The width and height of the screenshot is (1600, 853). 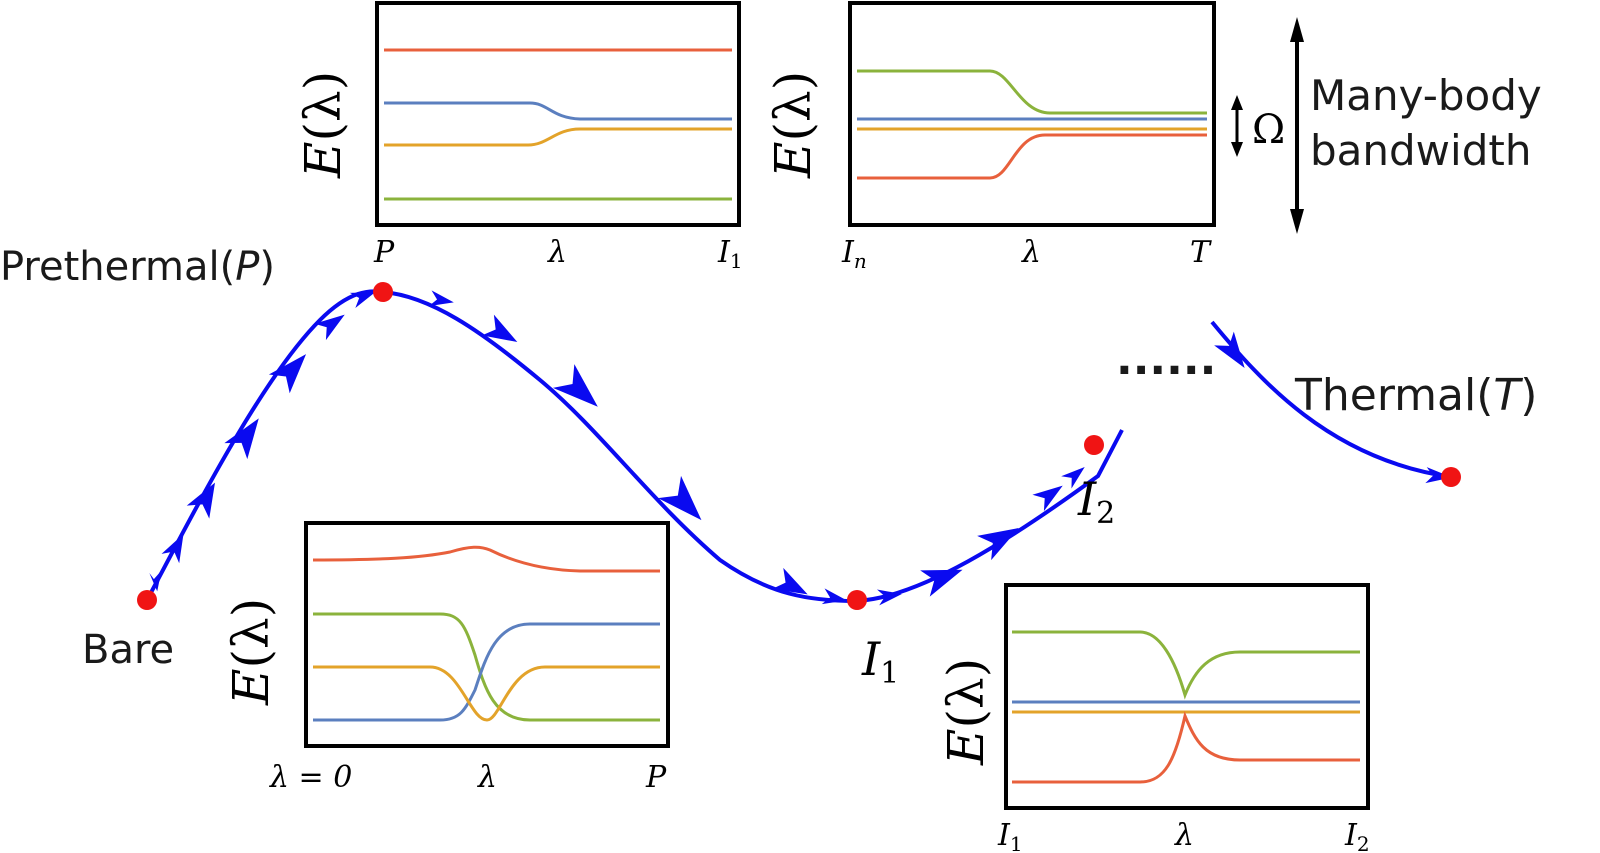 I want to click on inset-in-to-t: E(λ) In λ T, so click(x=990, y=137).